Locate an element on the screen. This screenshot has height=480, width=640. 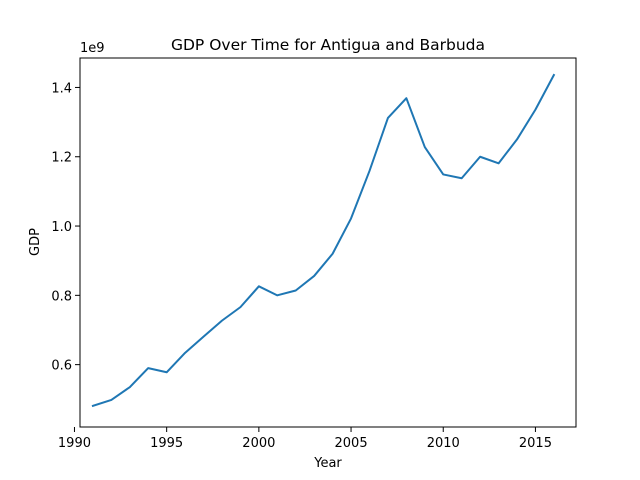
x-axis-title: Year is located at coordinates (327, 463).